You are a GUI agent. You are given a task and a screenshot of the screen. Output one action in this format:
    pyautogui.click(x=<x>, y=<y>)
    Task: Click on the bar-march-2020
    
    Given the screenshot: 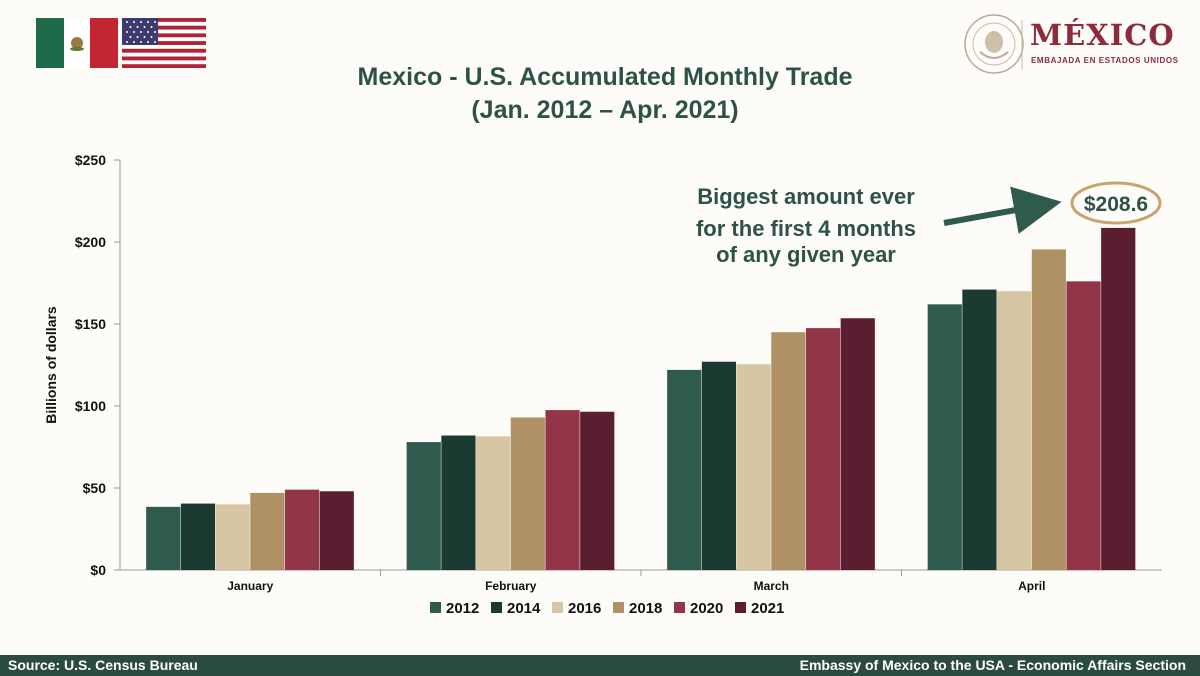 What is the action you would take?
    pyautogui.click(x=823, y=449)
    